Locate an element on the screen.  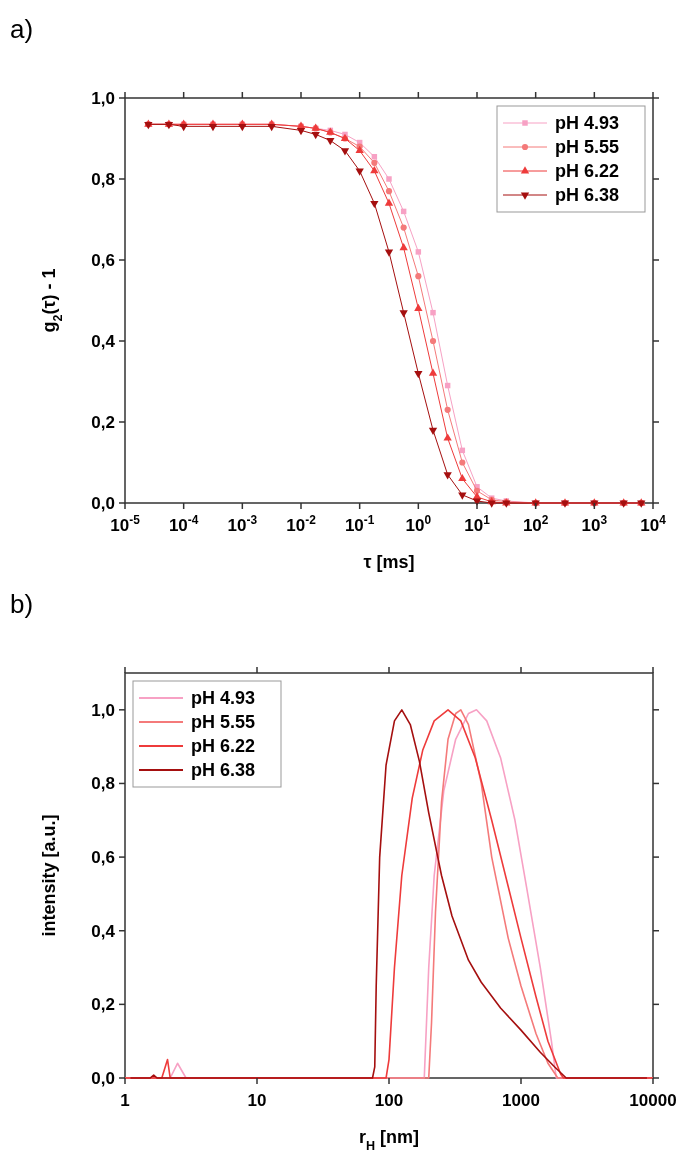
x-tick-label: 1000 is located at coordinates (521, 1100).